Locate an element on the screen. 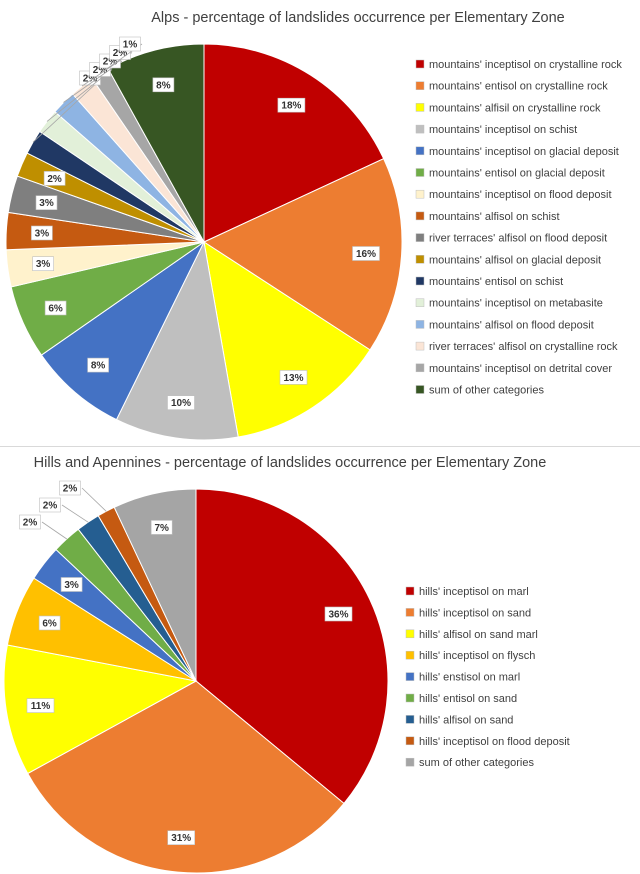 This screenshot has height=874, width=640. alps-legend-entry: mountains' inceptisol on metabasite is located at coordinates (509, 304).